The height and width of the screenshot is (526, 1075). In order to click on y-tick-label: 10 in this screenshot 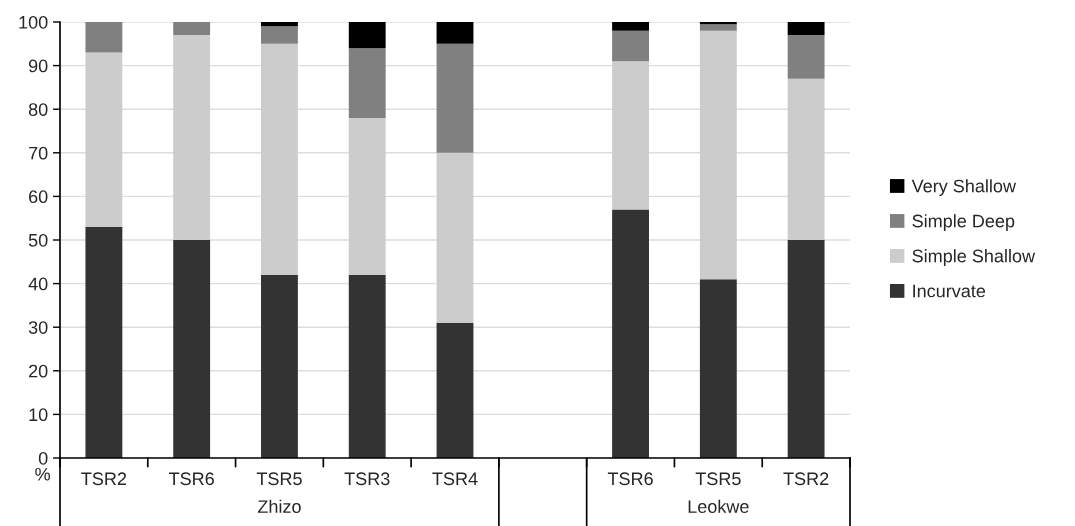, I will do `click(38, 415)`.